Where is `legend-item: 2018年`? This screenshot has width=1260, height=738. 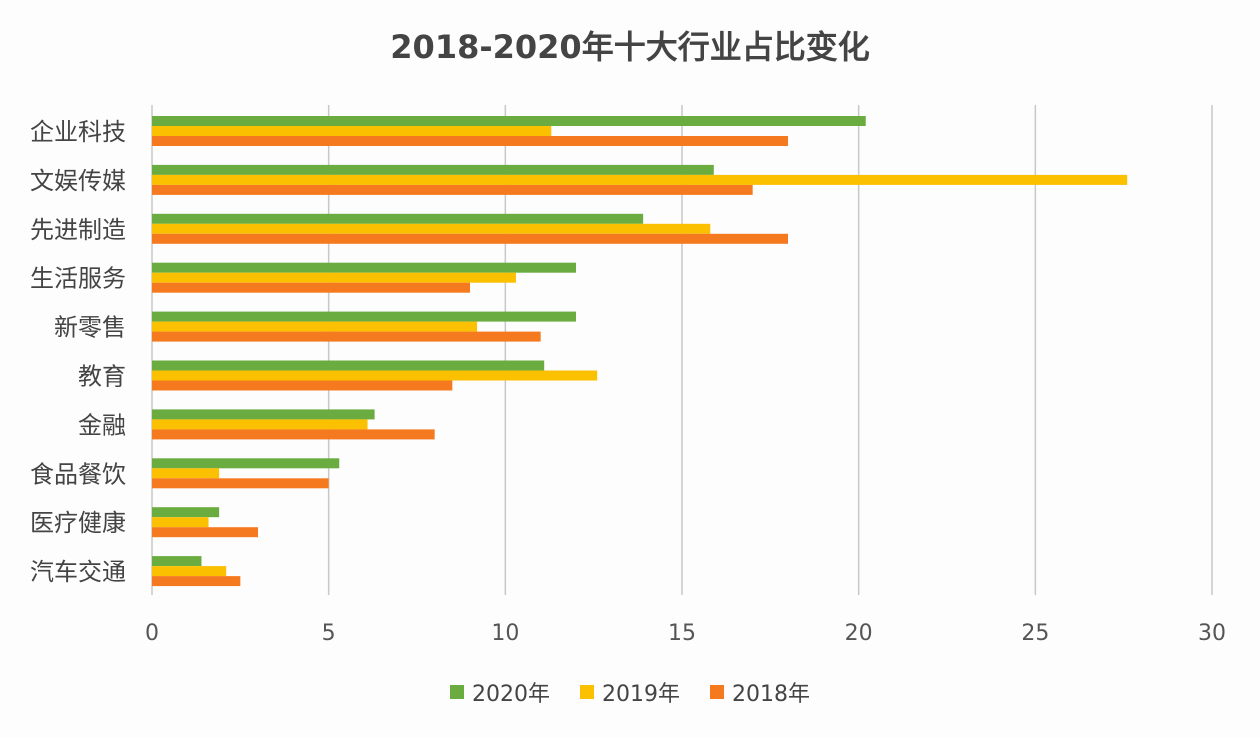
legend-item: 2018年 is located at coordinates (760, 692).